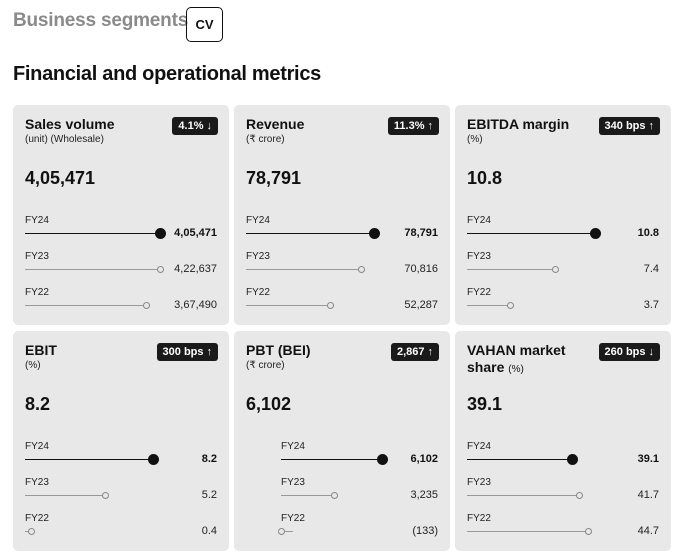  What do you see at coordinates (121, 305) in the screenshot?
I see `year-row: FY22 3,67,490` at bounding box center [121, 305].